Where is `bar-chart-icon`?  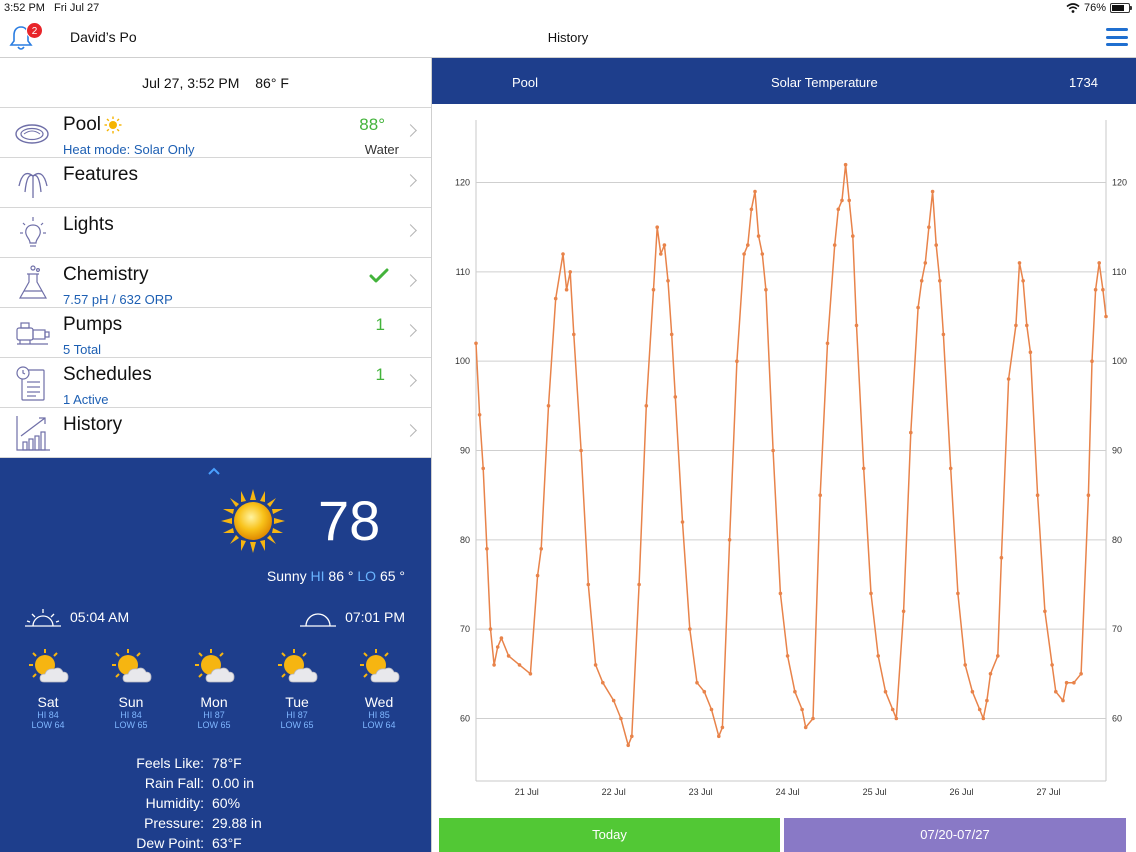
bar-chart-icon is located at coordinates (33, 433).